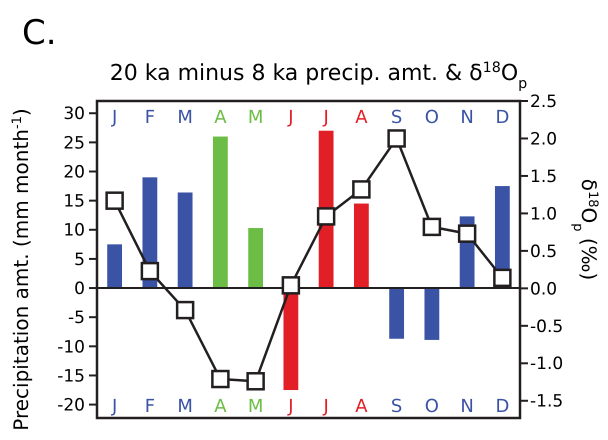 This screenshot has height=440, width=608. Describe the element at coordinates (502, 406) in the screenshot. I see `category-label: D` at that location.